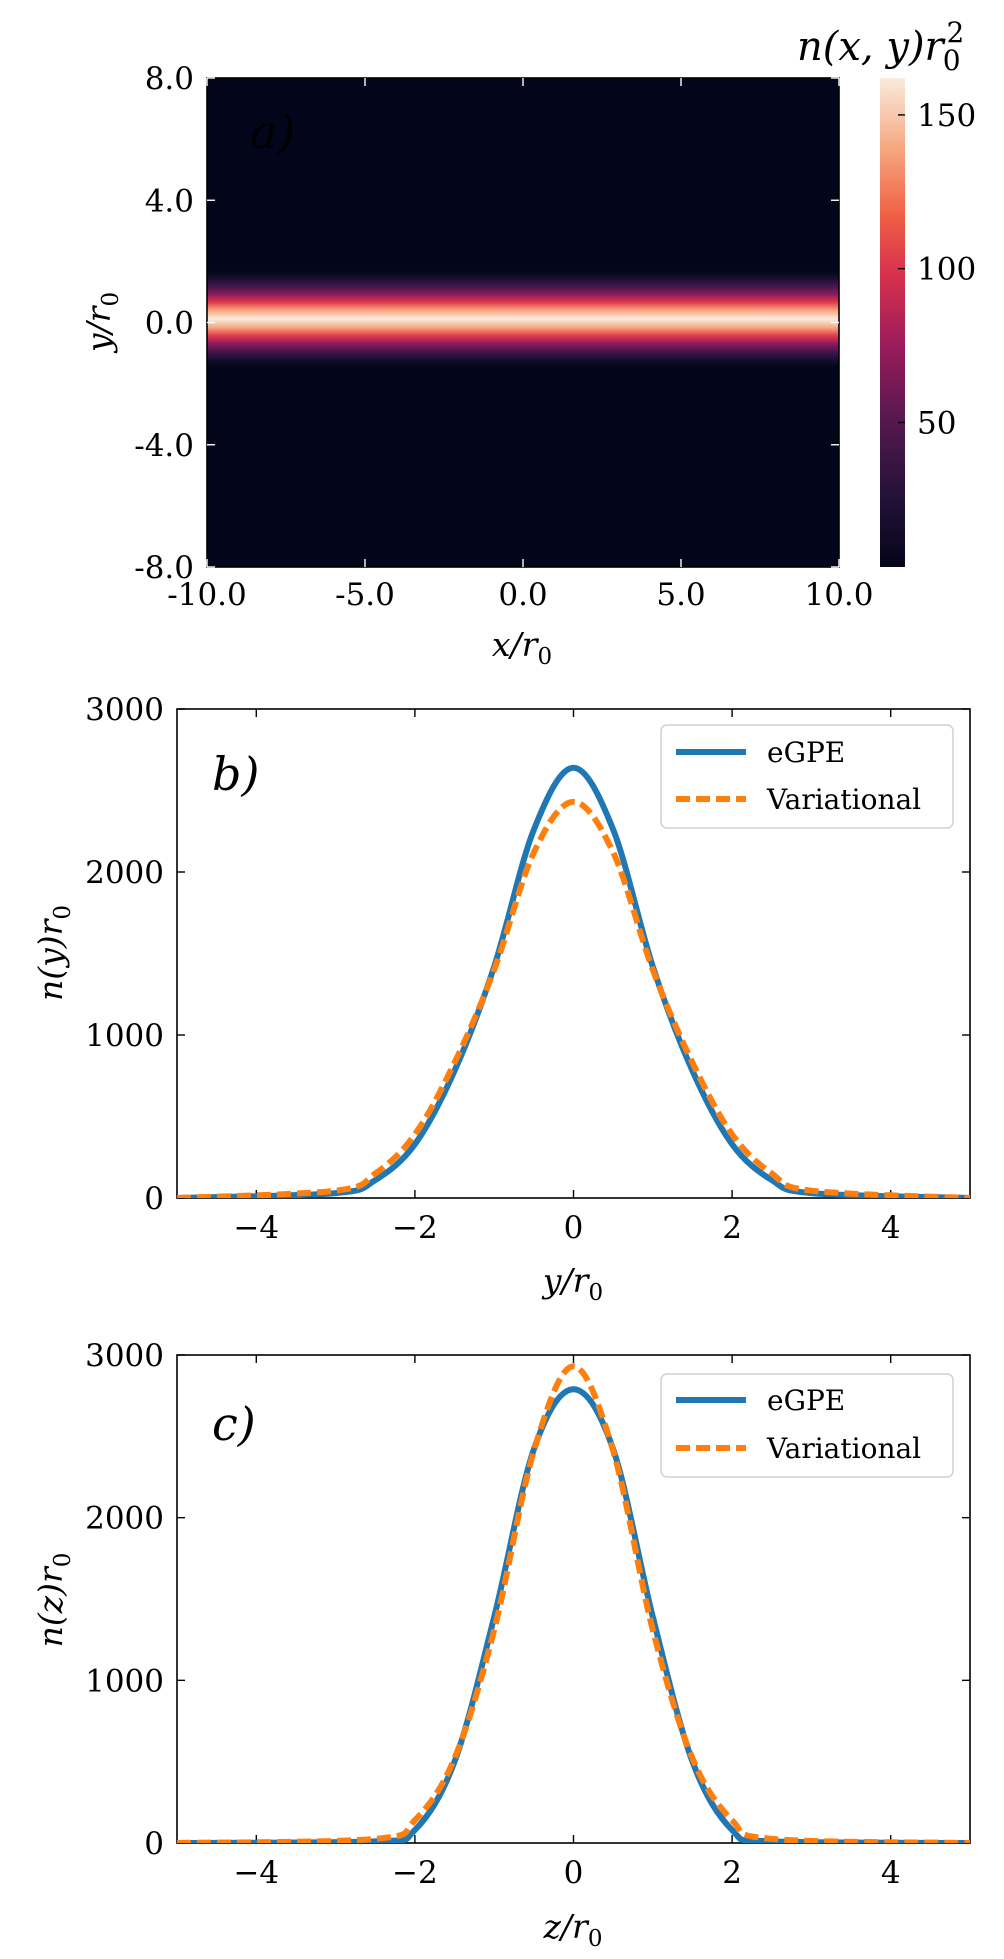 The height and width of the screenshot is (1959, 1004). What do you see at coordinates (207, 595) in the screenshot?
I see `x-tick-label: -10.0` at bounding box center [207, 595].